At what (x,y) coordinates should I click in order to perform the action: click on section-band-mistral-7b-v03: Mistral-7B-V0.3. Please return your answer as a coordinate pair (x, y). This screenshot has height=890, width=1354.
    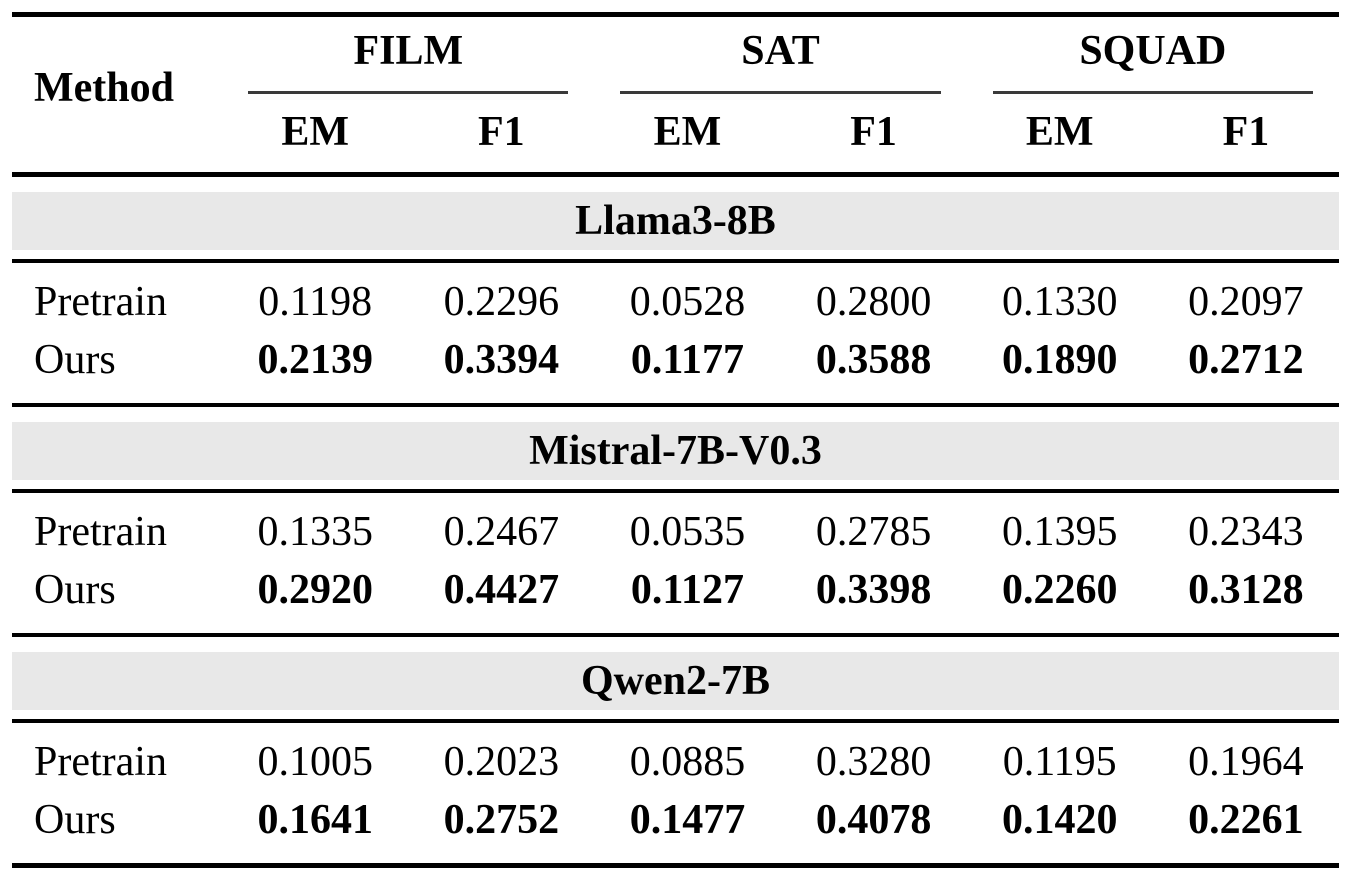
    Looking at the image, I should click on (675, 448).